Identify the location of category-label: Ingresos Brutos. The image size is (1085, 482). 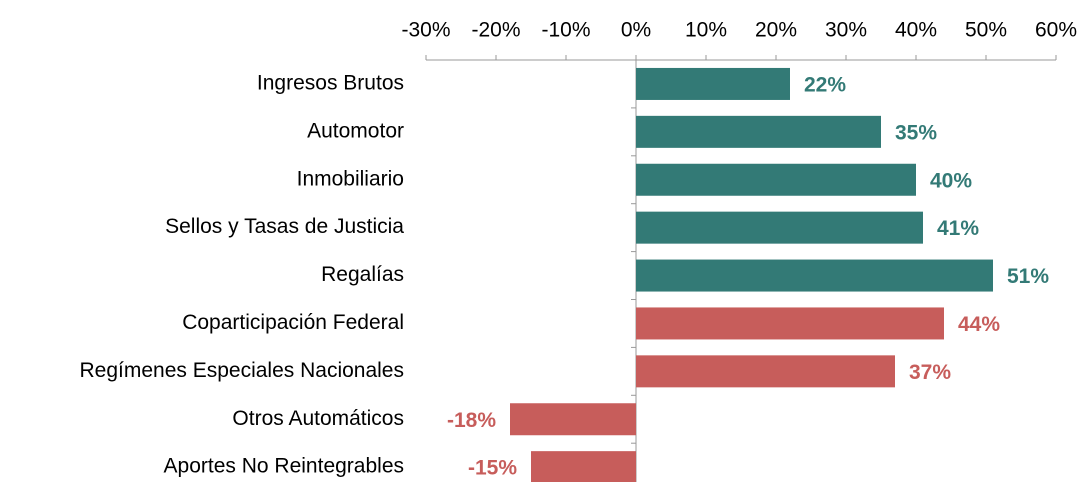
(330, 82).